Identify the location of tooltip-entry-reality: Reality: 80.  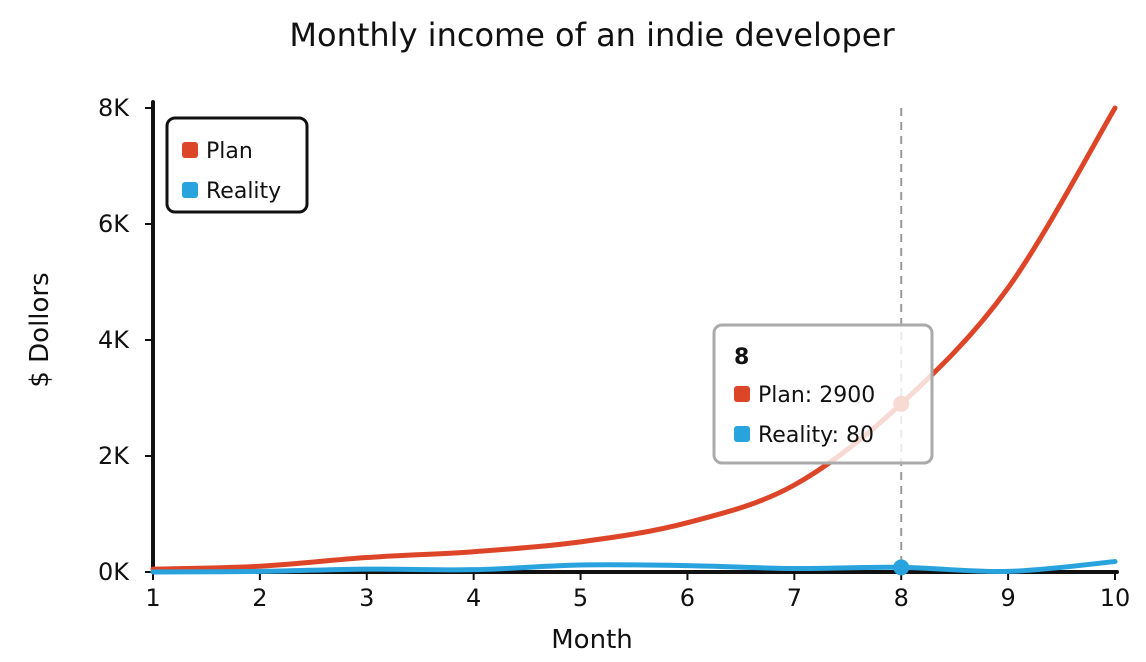
(816, 435).